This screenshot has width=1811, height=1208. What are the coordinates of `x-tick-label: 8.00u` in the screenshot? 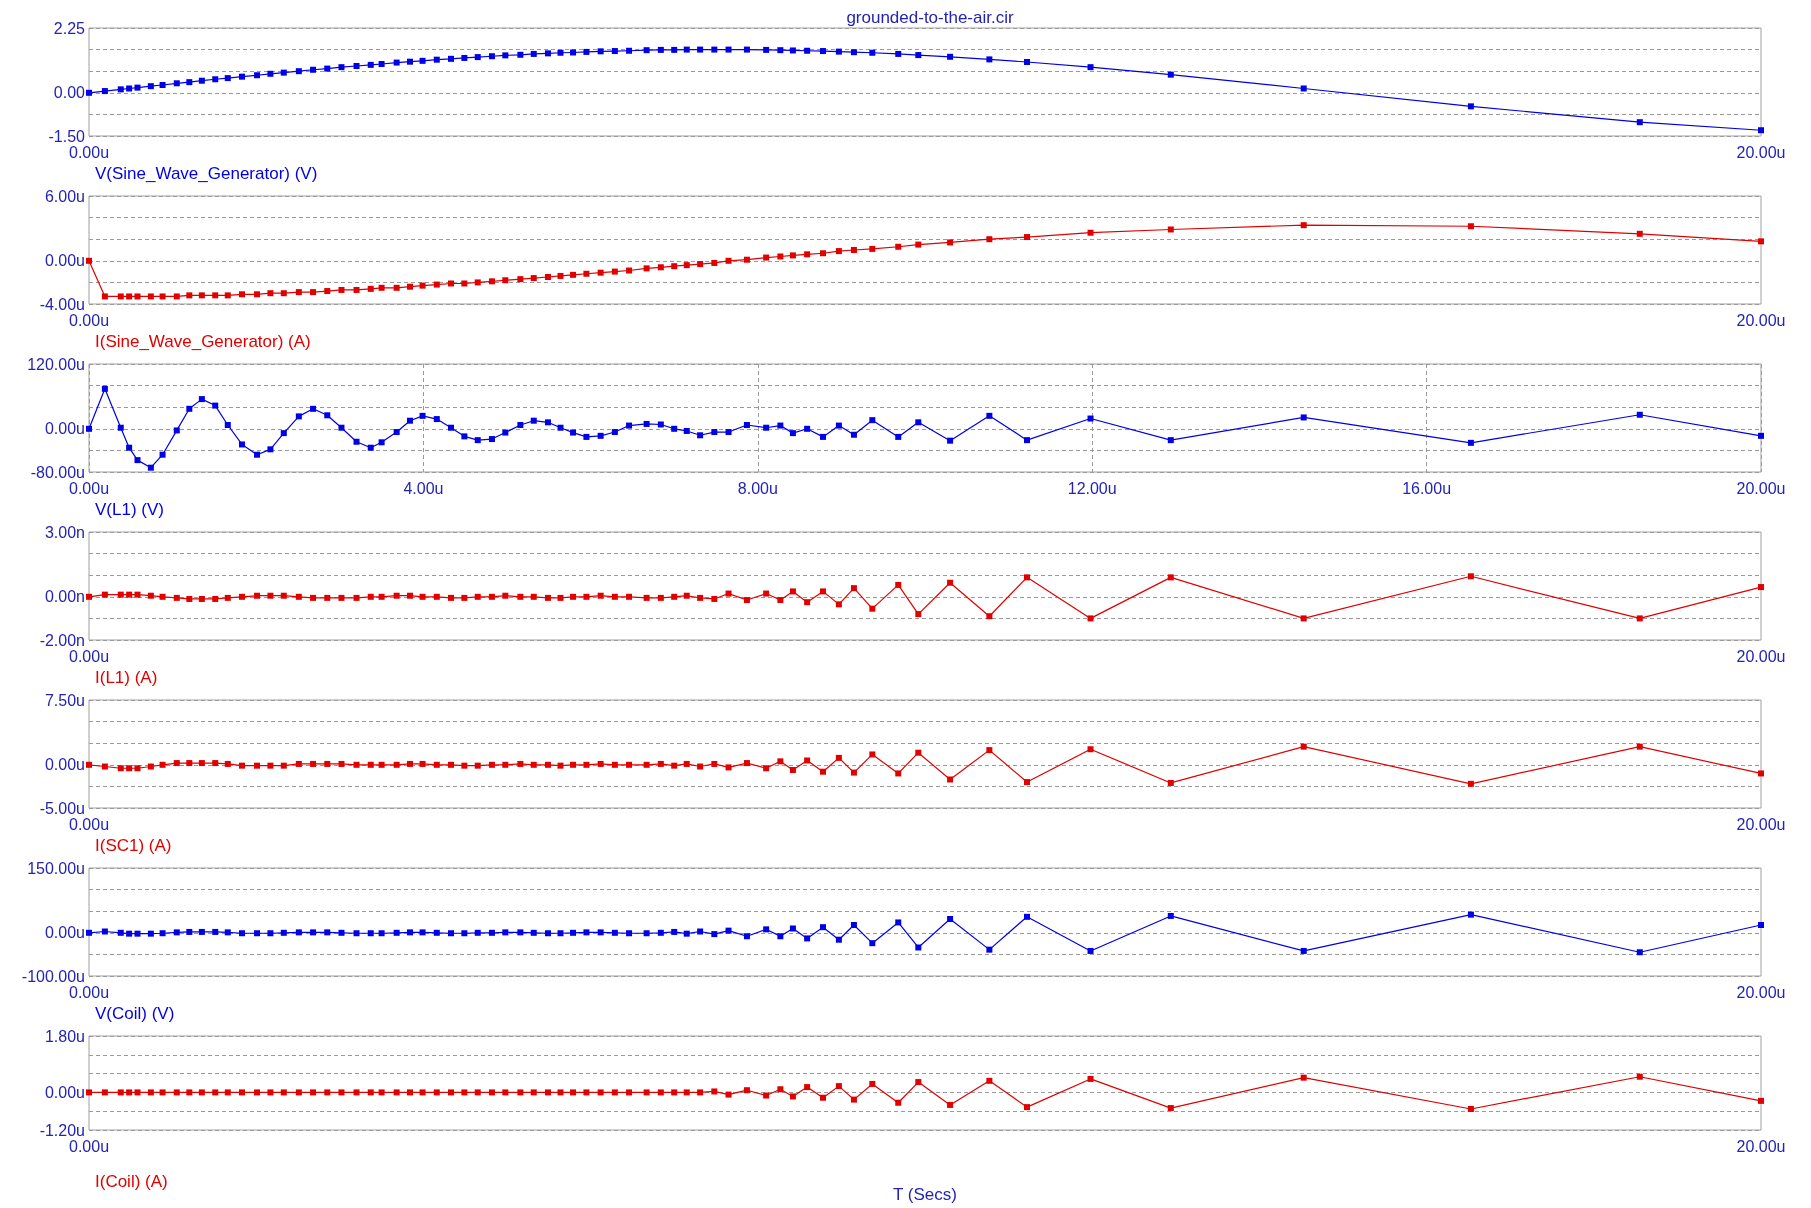 It's located at (757, 488).